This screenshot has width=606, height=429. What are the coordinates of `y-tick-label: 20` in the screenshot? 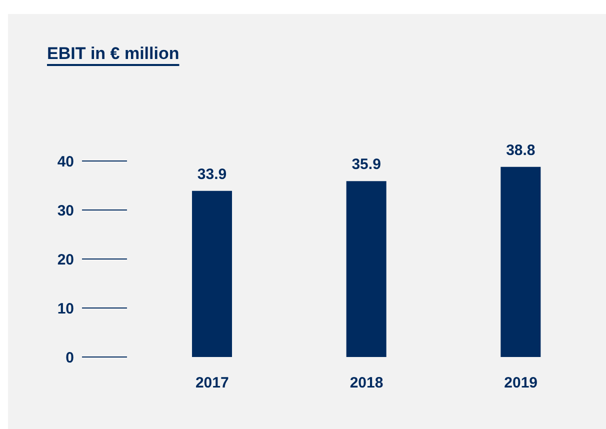 It's located at (65, 259).